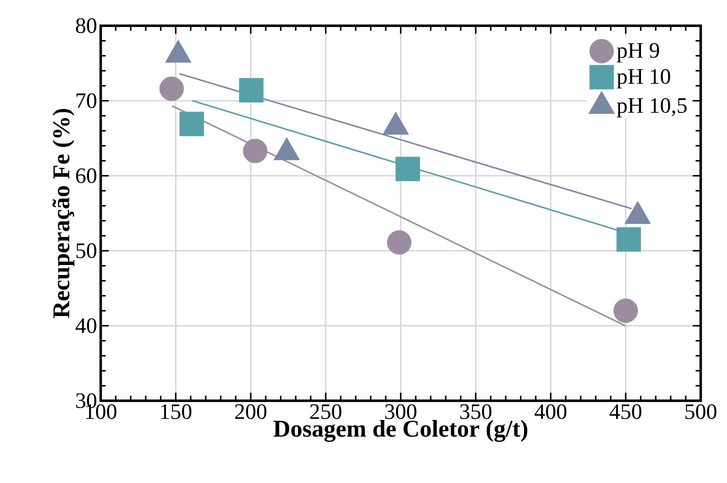  What do you see at coordinates (176, 412) in the screenshot?
I see `x-tick-label: 150` at bounding box center [176, 412].